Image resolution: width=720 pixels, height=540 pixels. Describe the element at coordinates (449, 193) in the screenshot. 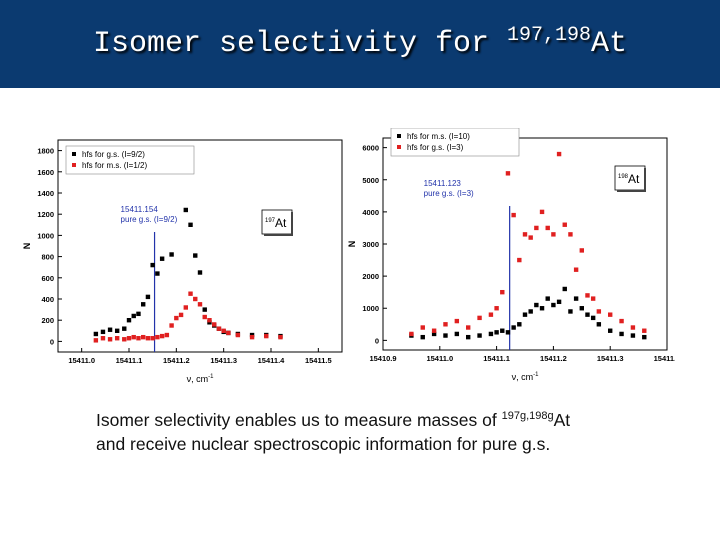

I see `annotation-label: pure g.s. (I=3)` at that location.